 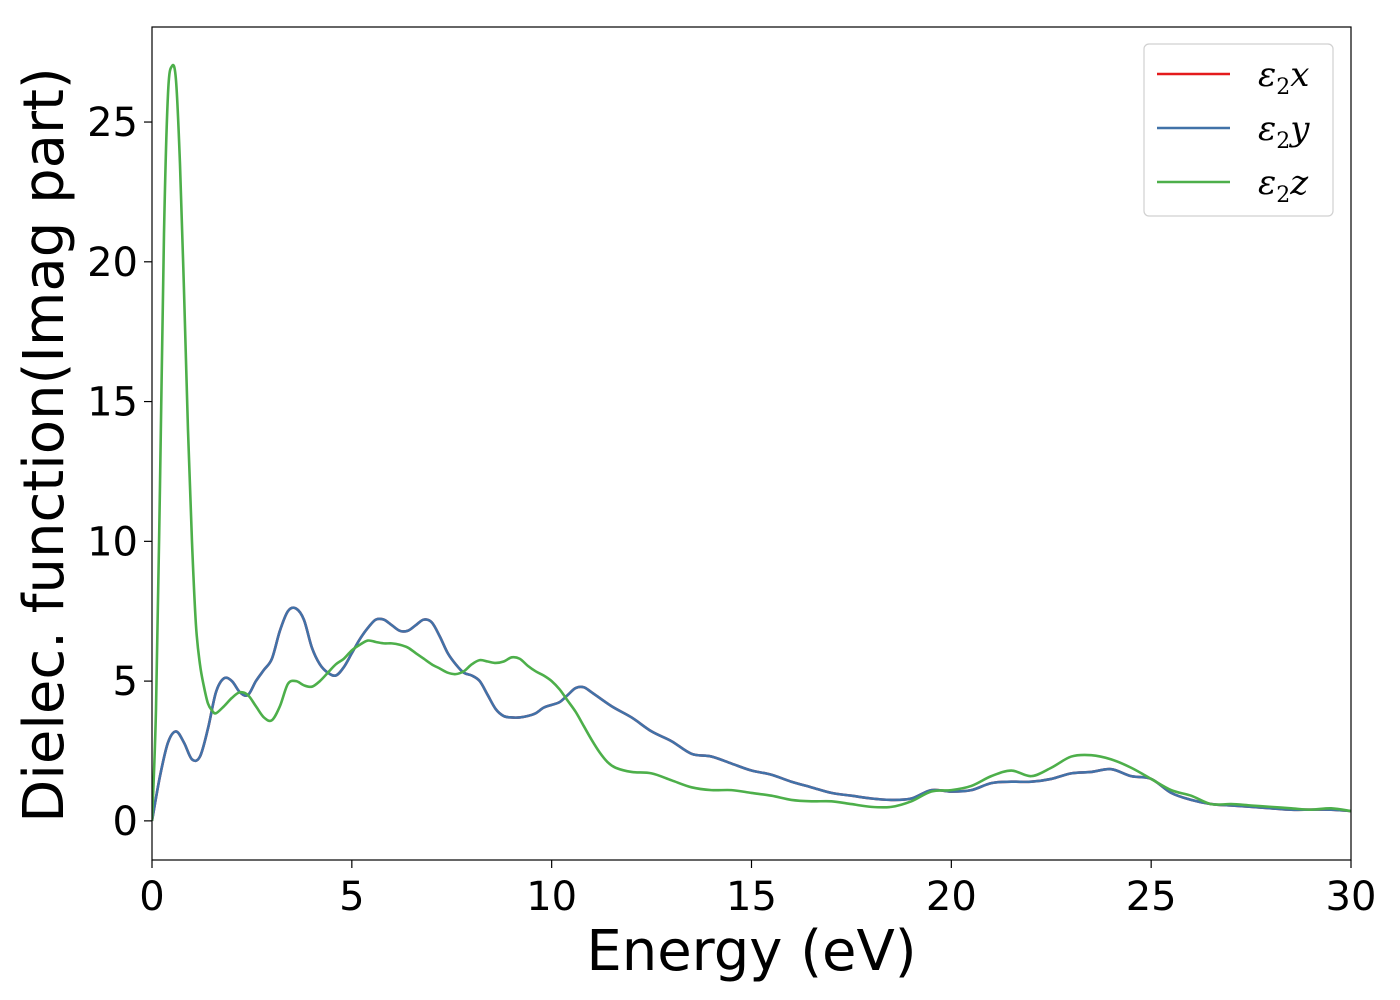 I want to click on x-tick-label: 25, so click(x=1151, y=897).